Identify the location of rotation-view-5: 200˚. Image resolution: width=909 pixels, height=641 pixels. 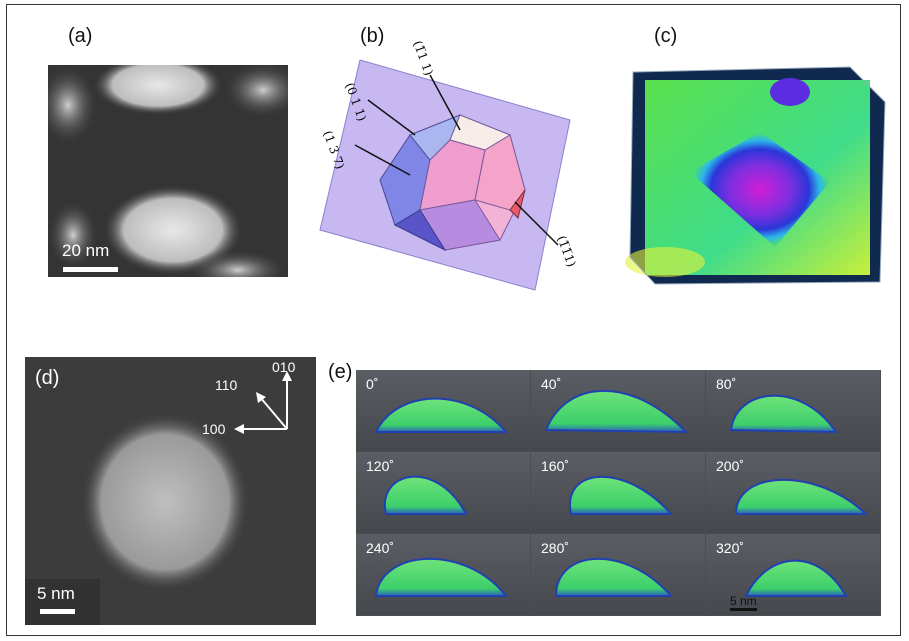
(793, 492).